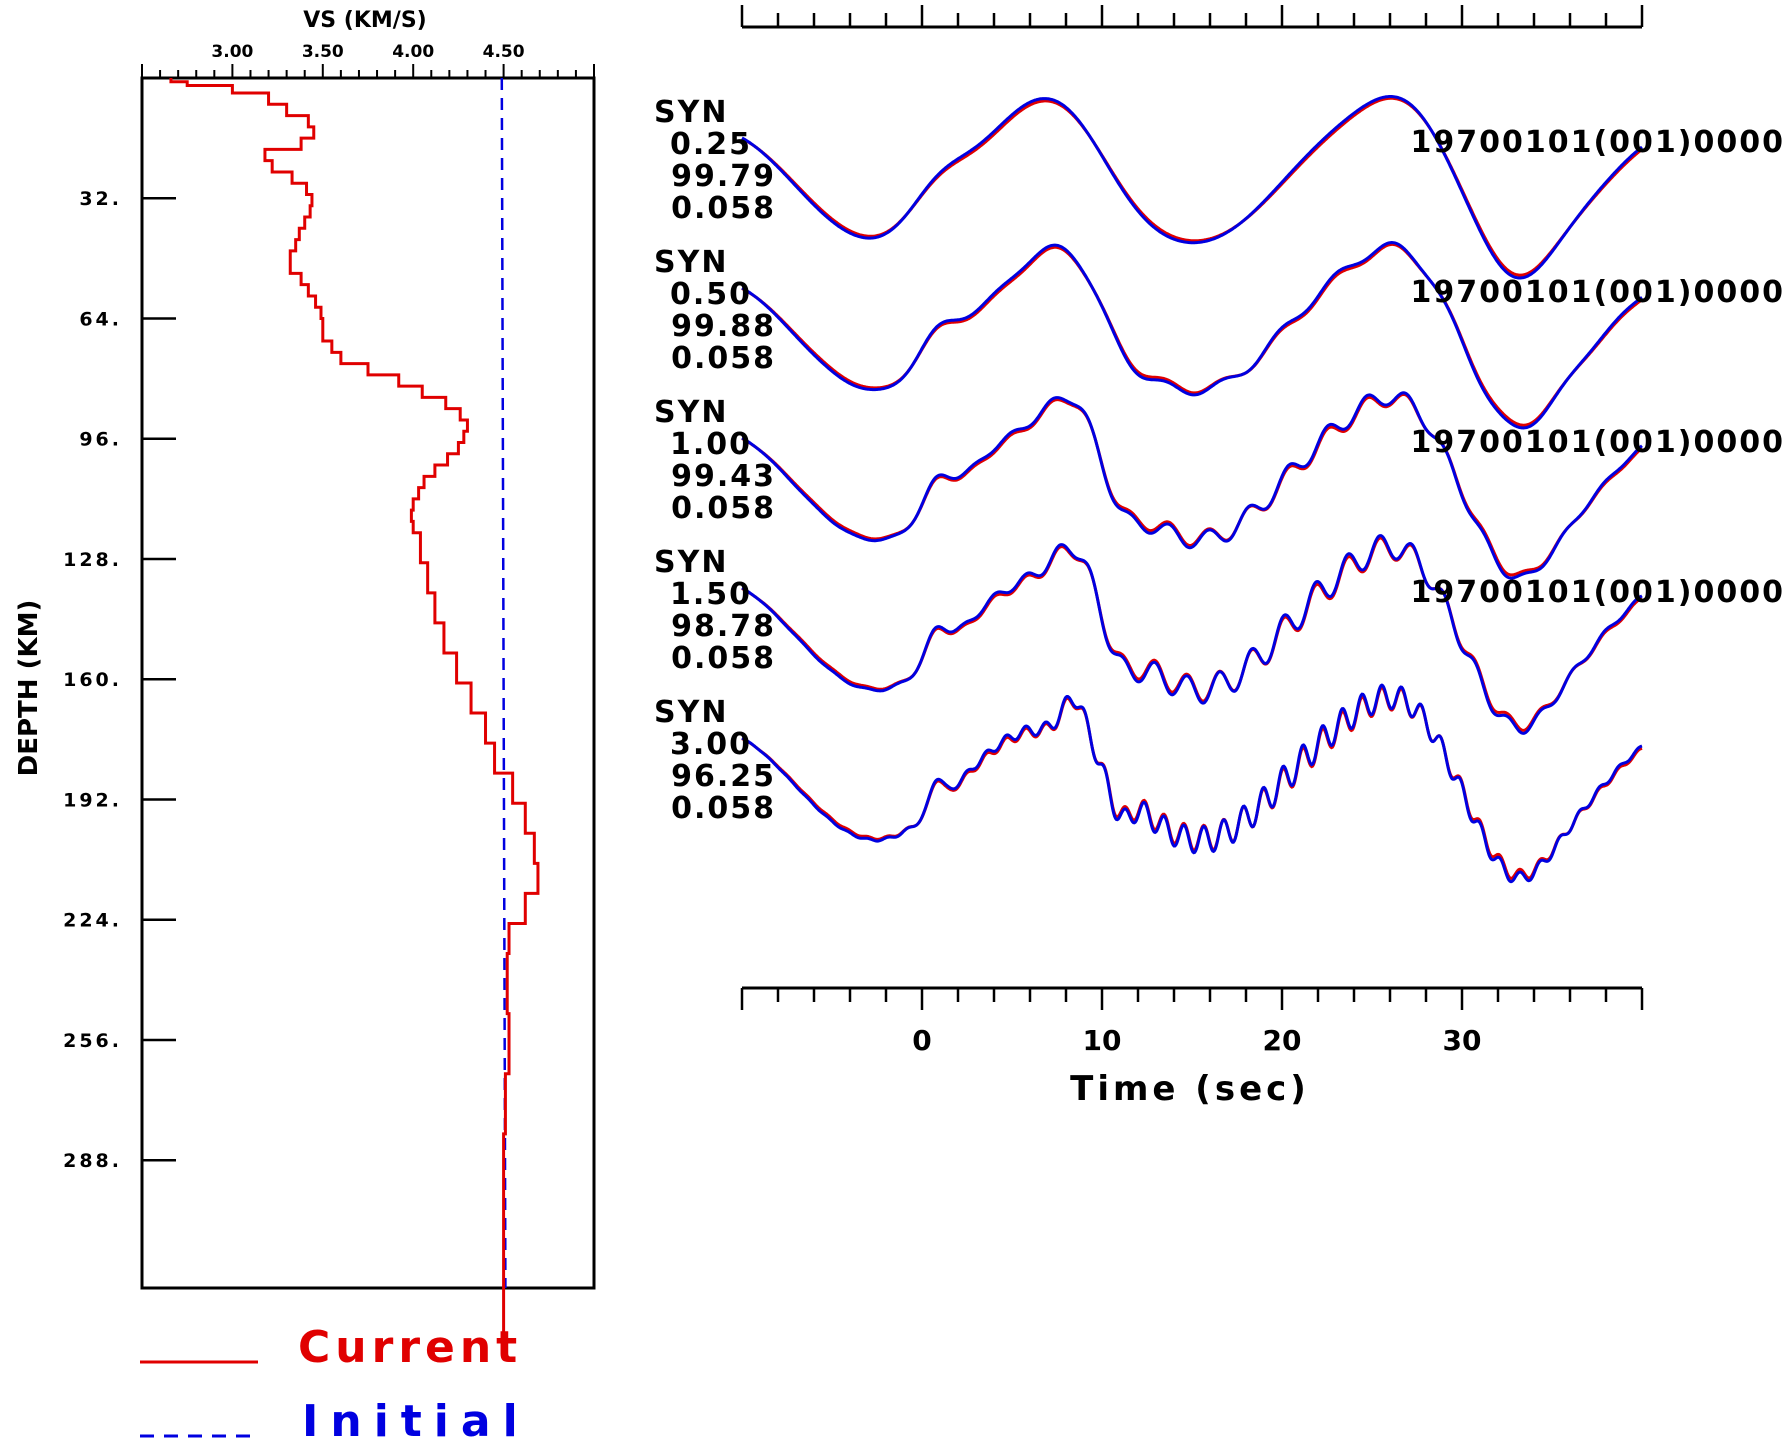  Describe the element at coordinates (1192, 999) in the screenshot. I see `bottom-time-ticks` at that location.